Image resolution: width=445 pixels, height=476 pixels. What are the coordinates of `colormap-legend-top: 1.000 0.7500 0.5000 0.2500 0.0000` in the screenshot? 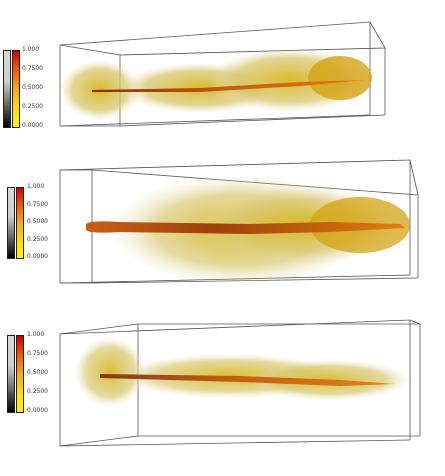 It's located at (28, 88).